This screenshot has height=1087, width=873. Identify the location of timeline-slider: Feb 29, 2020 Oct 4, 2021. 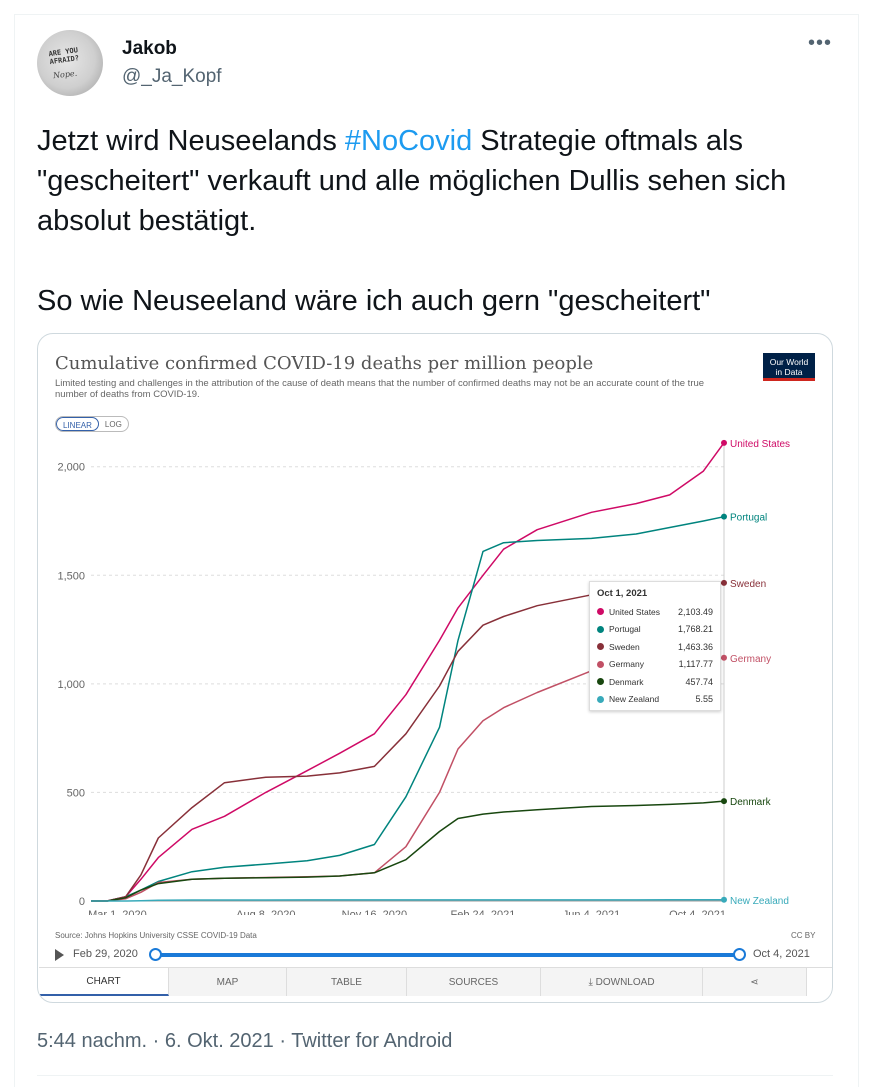
(437, 955).